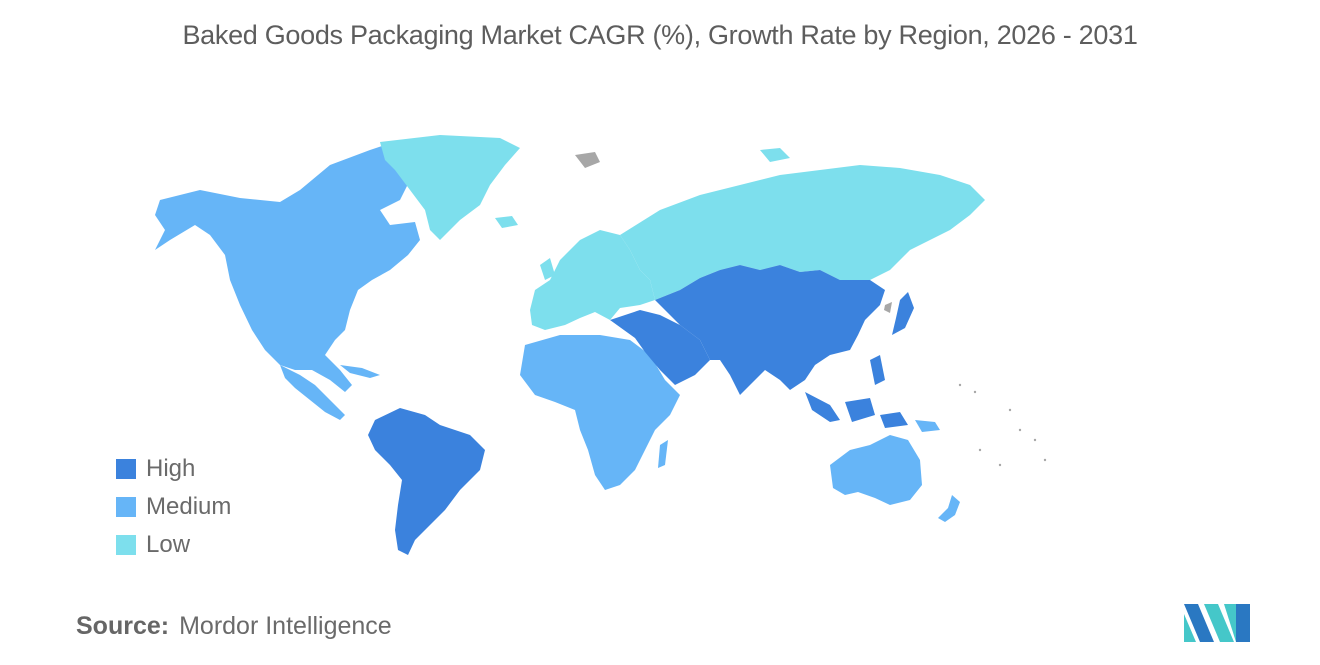  Describe the element at coordinates (360, 371) in the screenshot. I see `region-caribbean` at that location.